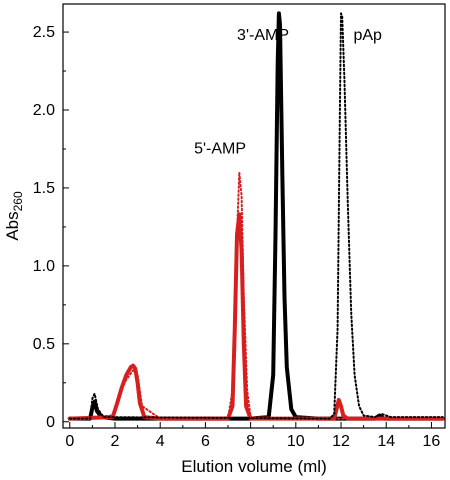  Describe the element at coordinates (220, 149) in the screenshot. I see `peak-annotation: 5'-AMP` at that location.